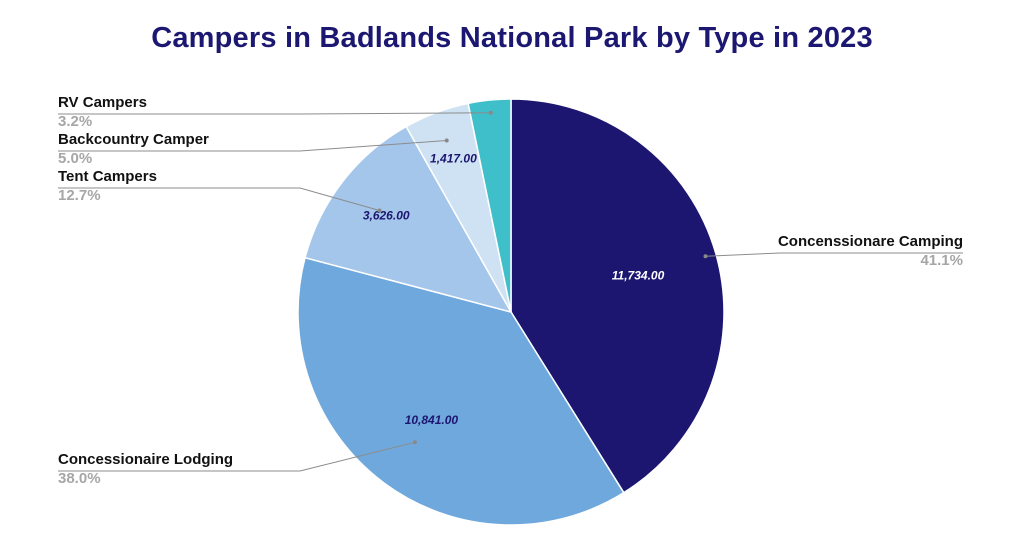  Describe the element at coordinates (79, 478) in the screenshot. I see `callout-percent: 38.0%` at that location.